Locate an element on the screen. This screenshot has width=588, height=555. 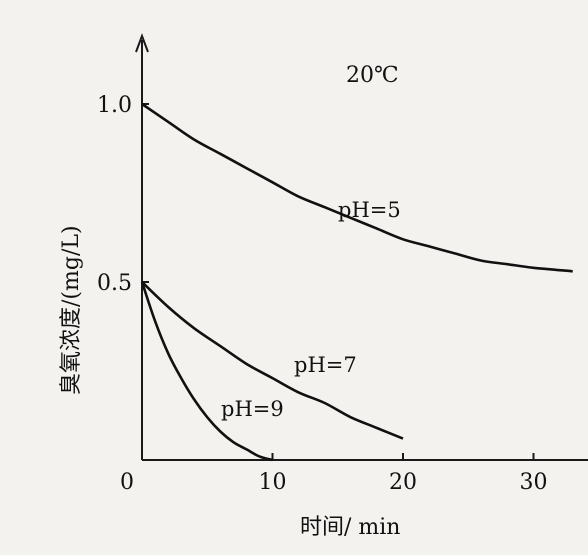
y-axis-arrow is located at coordinates (142, 43).